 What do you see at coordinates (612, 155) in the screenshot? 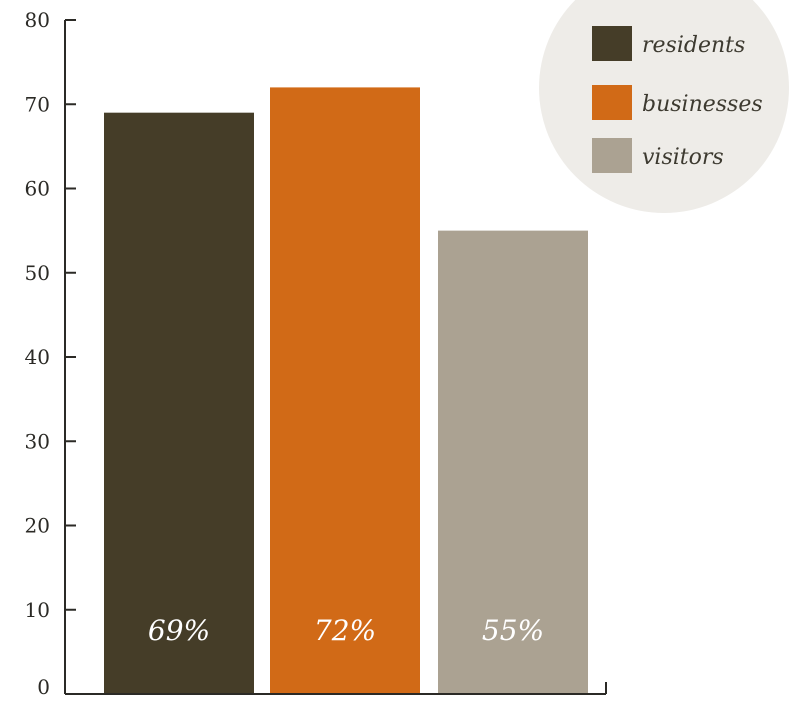
I see `legend-swatch-visitors` at bounding box center [612, 155].